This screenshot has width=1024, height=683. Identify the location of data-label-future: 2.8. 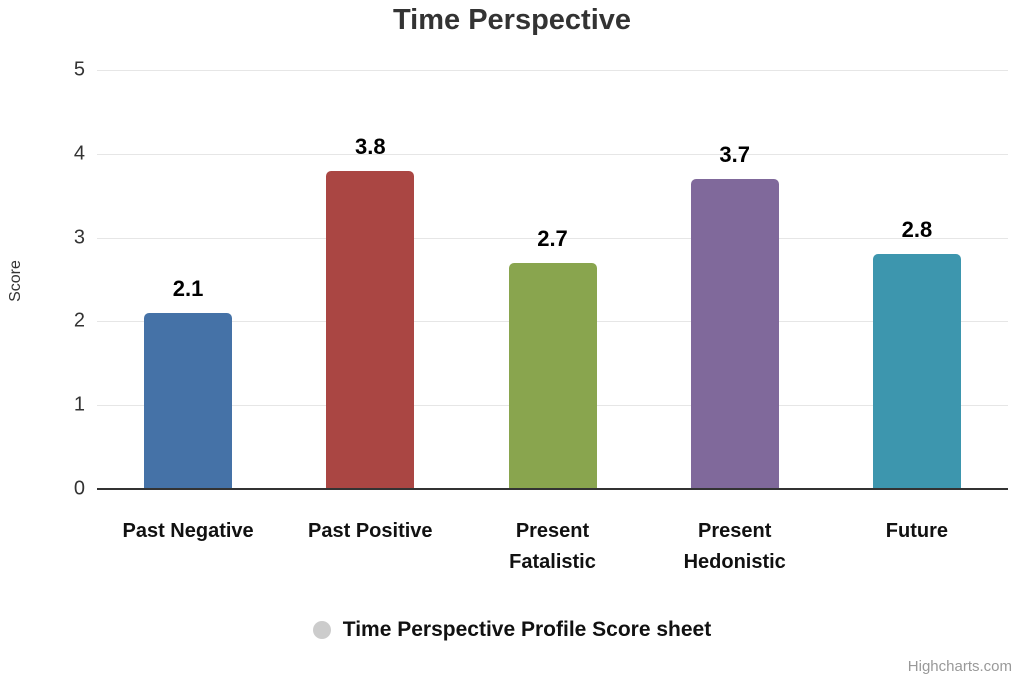
(917, 230).